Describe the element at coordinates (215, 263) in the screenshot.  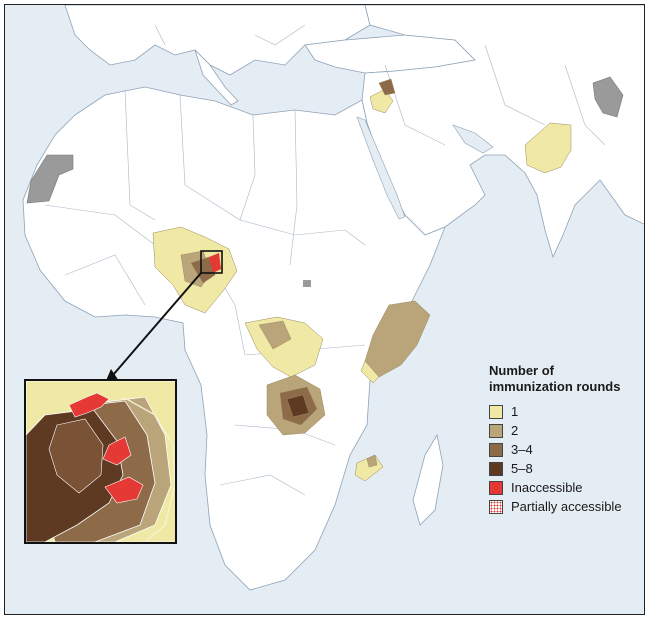
I see `region-lake-chad-inaccessible` at that location.